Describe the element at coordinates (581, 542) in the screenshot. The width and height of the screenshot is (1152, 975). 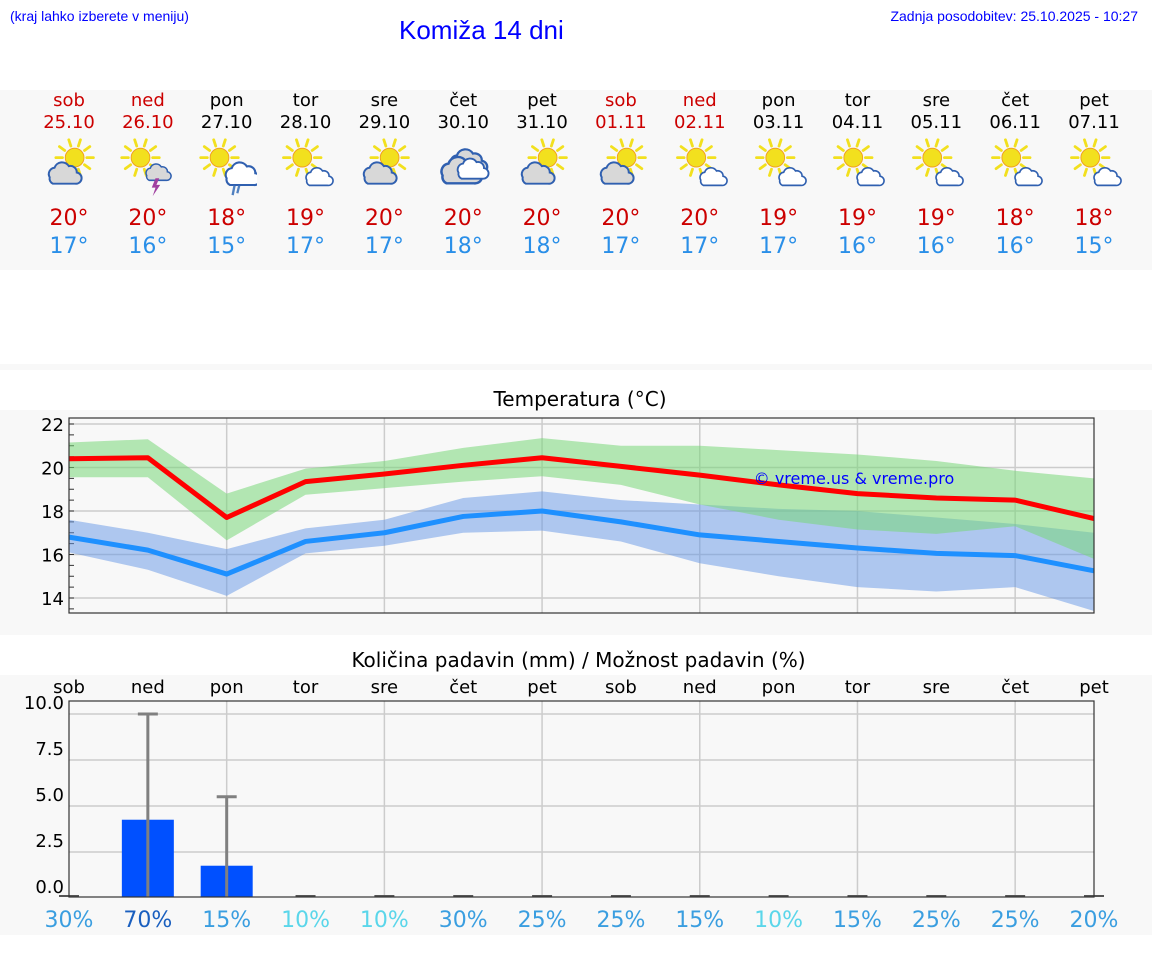
I see `min-temp-line` at that location.